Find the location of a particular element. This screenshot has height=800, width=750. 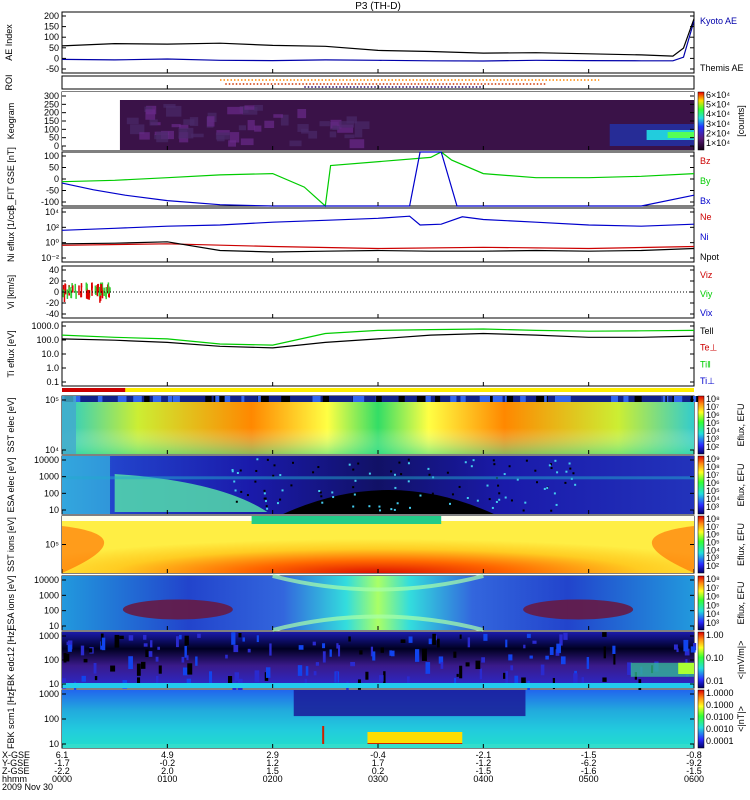

ylabel-roi: ROI is located at coordinates (9, 82).